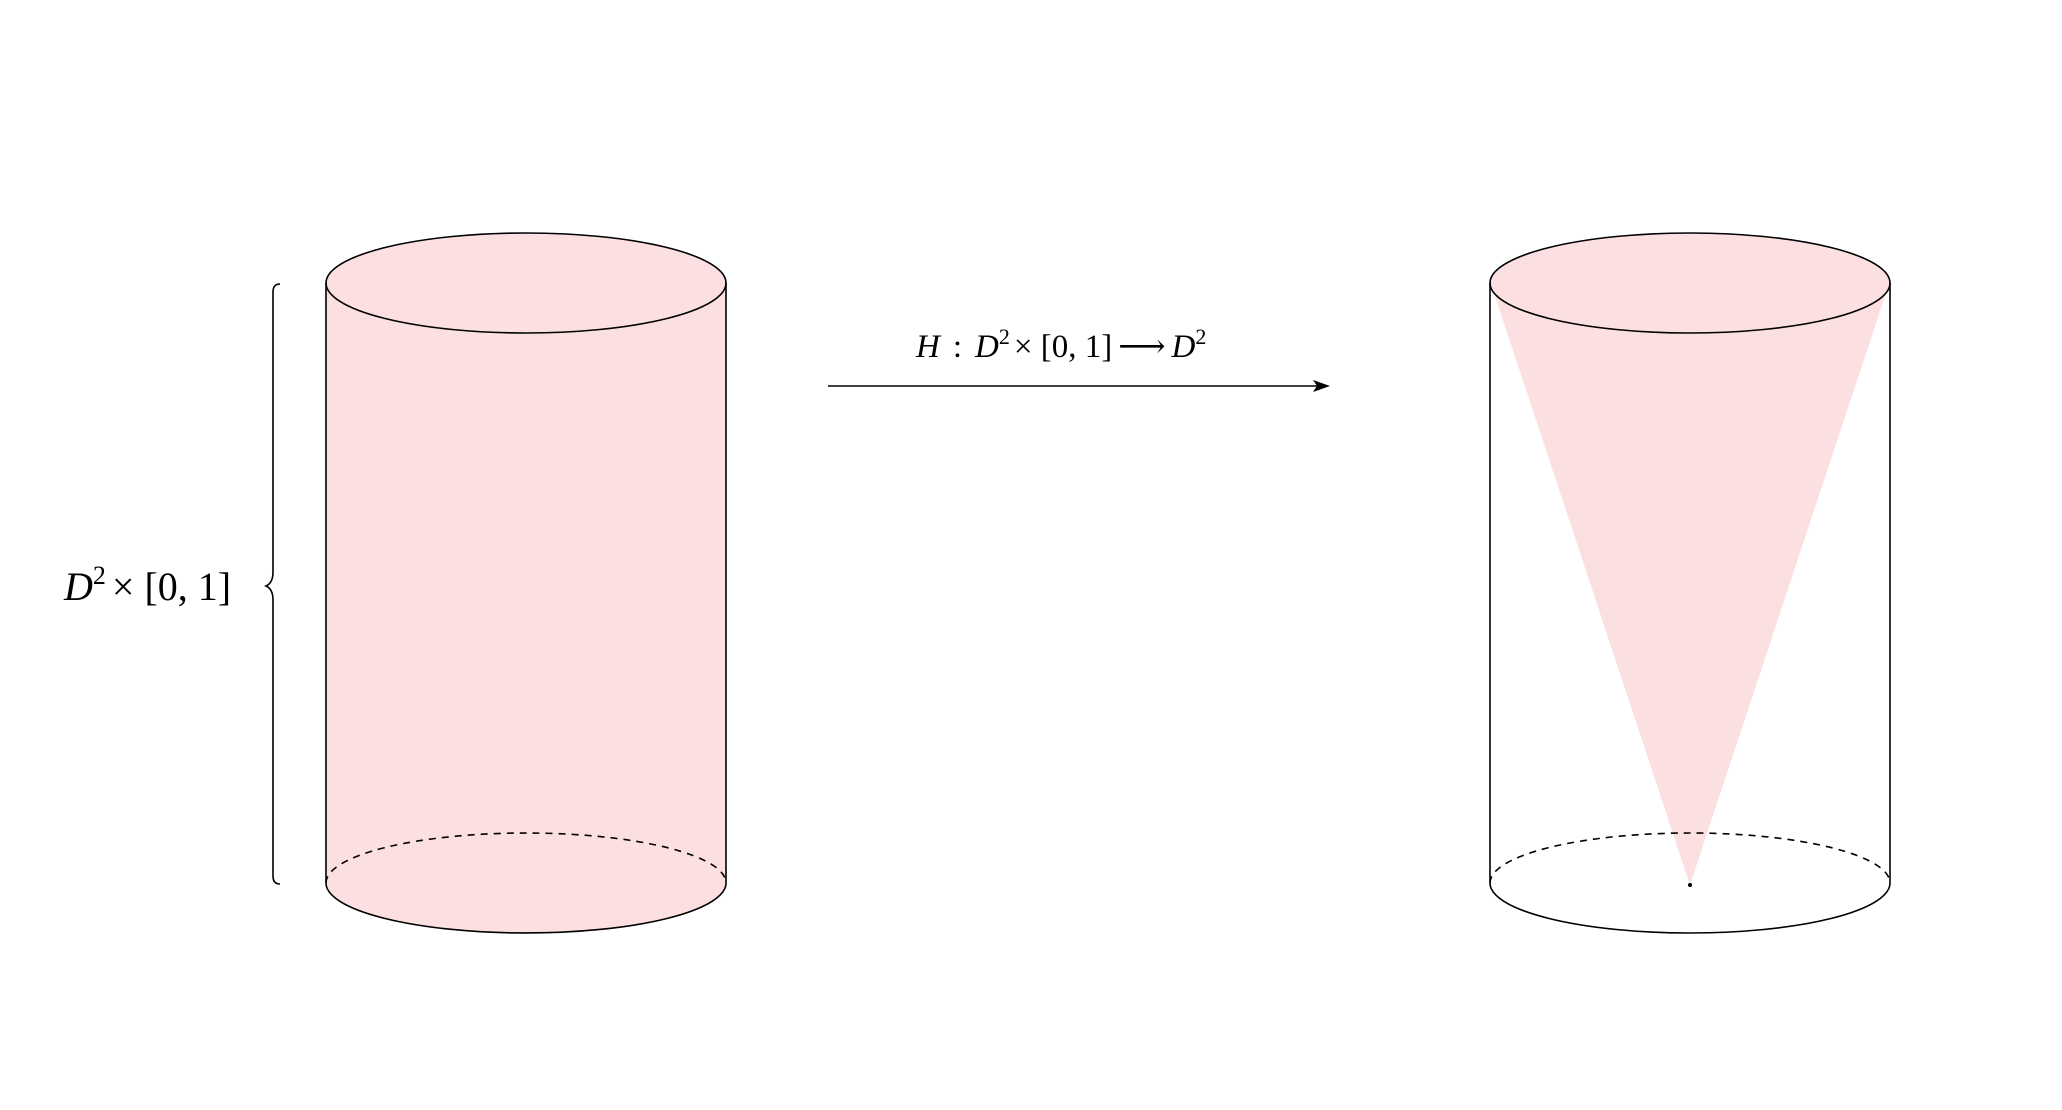  What do you see at coordinates (78, 586) in the screenshot?
I see `left-label-base: D` at bounding box center [78, 586].